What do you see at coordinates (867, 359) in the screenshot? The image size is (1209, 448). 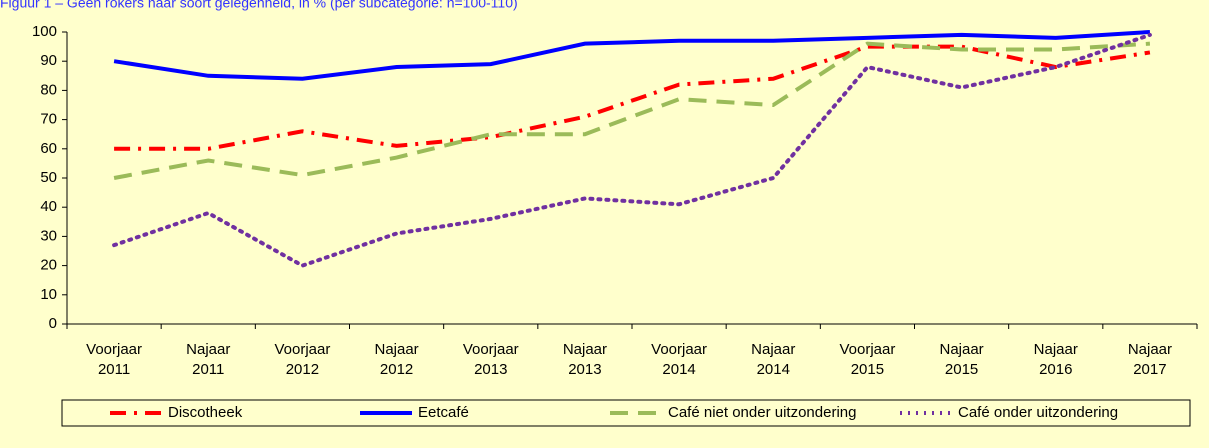 I see `x-tick-label: Voorjaar 2015` at bounding box center [867, 359].